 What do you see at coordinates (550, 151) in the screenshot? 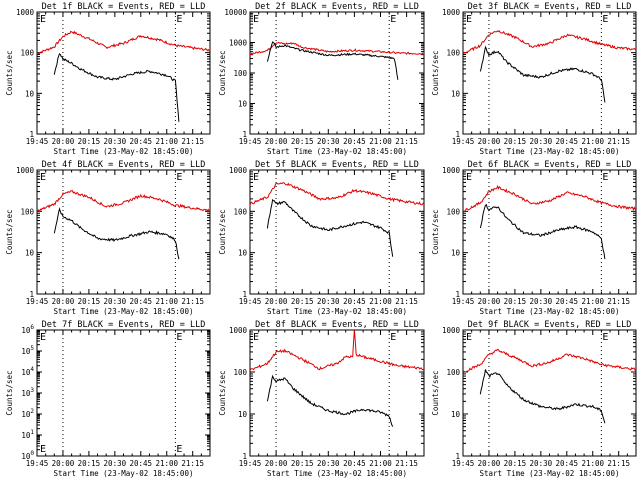
I see `x-axis-label: Start Time (23-May-02 18:45:00)` at bounding box center [550, 151].